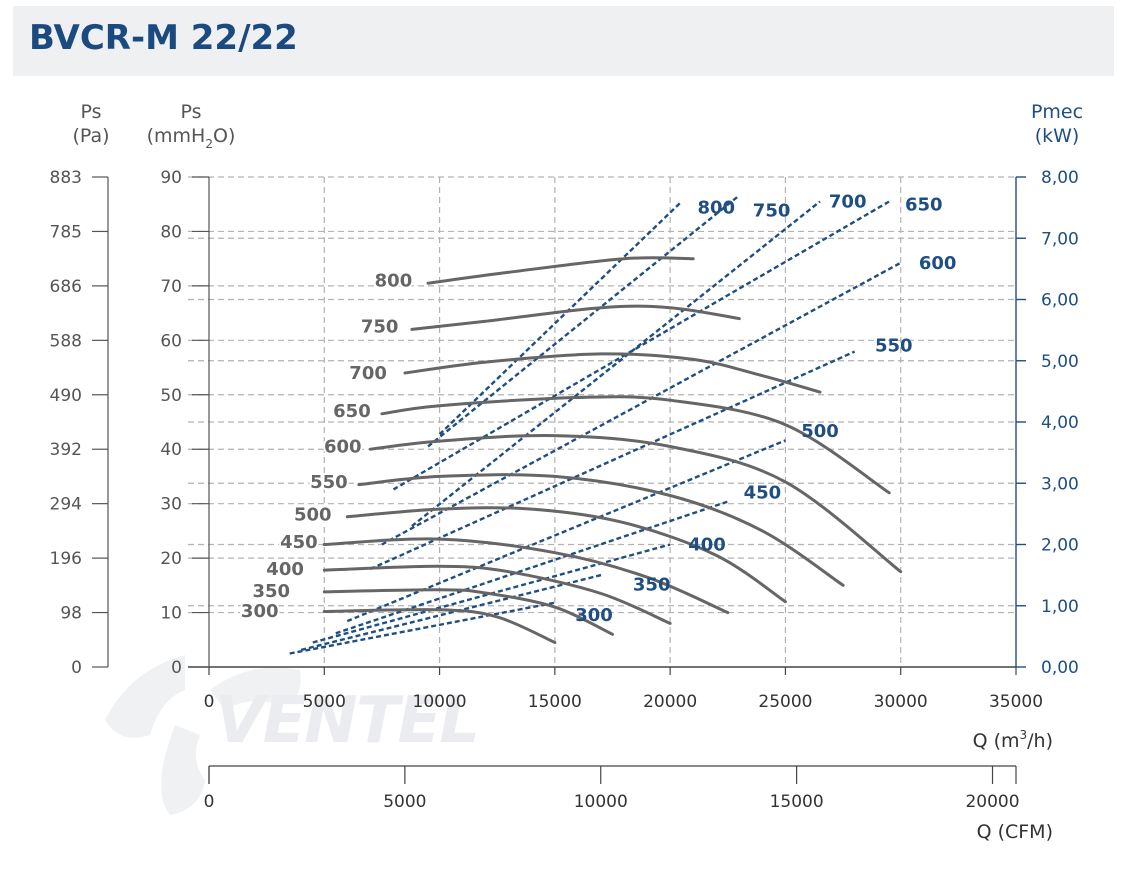 The image size is (1121, 869). What do you see at coordinates (171, 396) in the screenshot?
I see `ps-mmh2o-tick-label: 50` at bounding box center [171, 396].